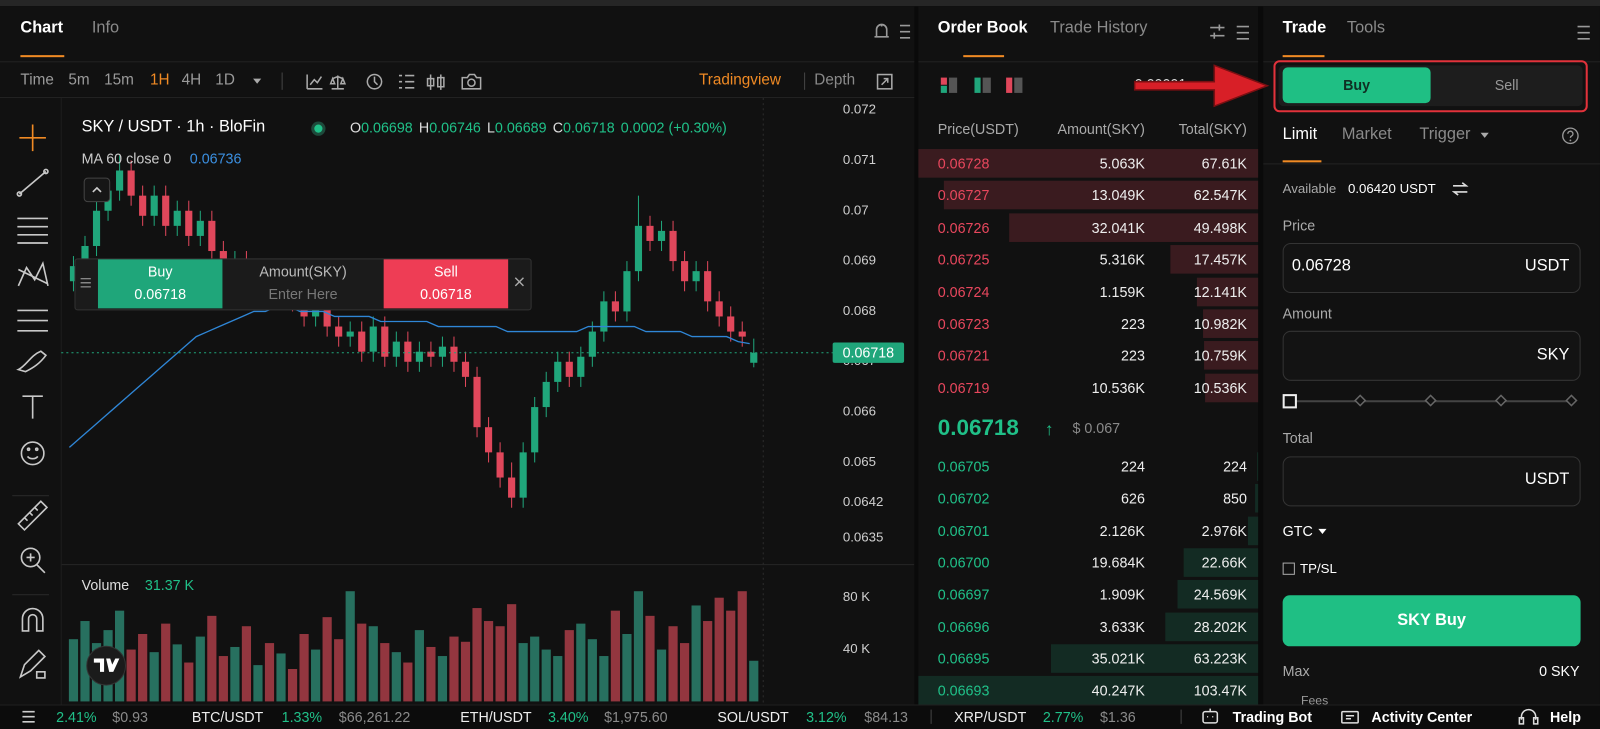  Describe the element at coordinates (1098, 28) in the screenshot. I see `tab-trade-history: Trade History` at that location.